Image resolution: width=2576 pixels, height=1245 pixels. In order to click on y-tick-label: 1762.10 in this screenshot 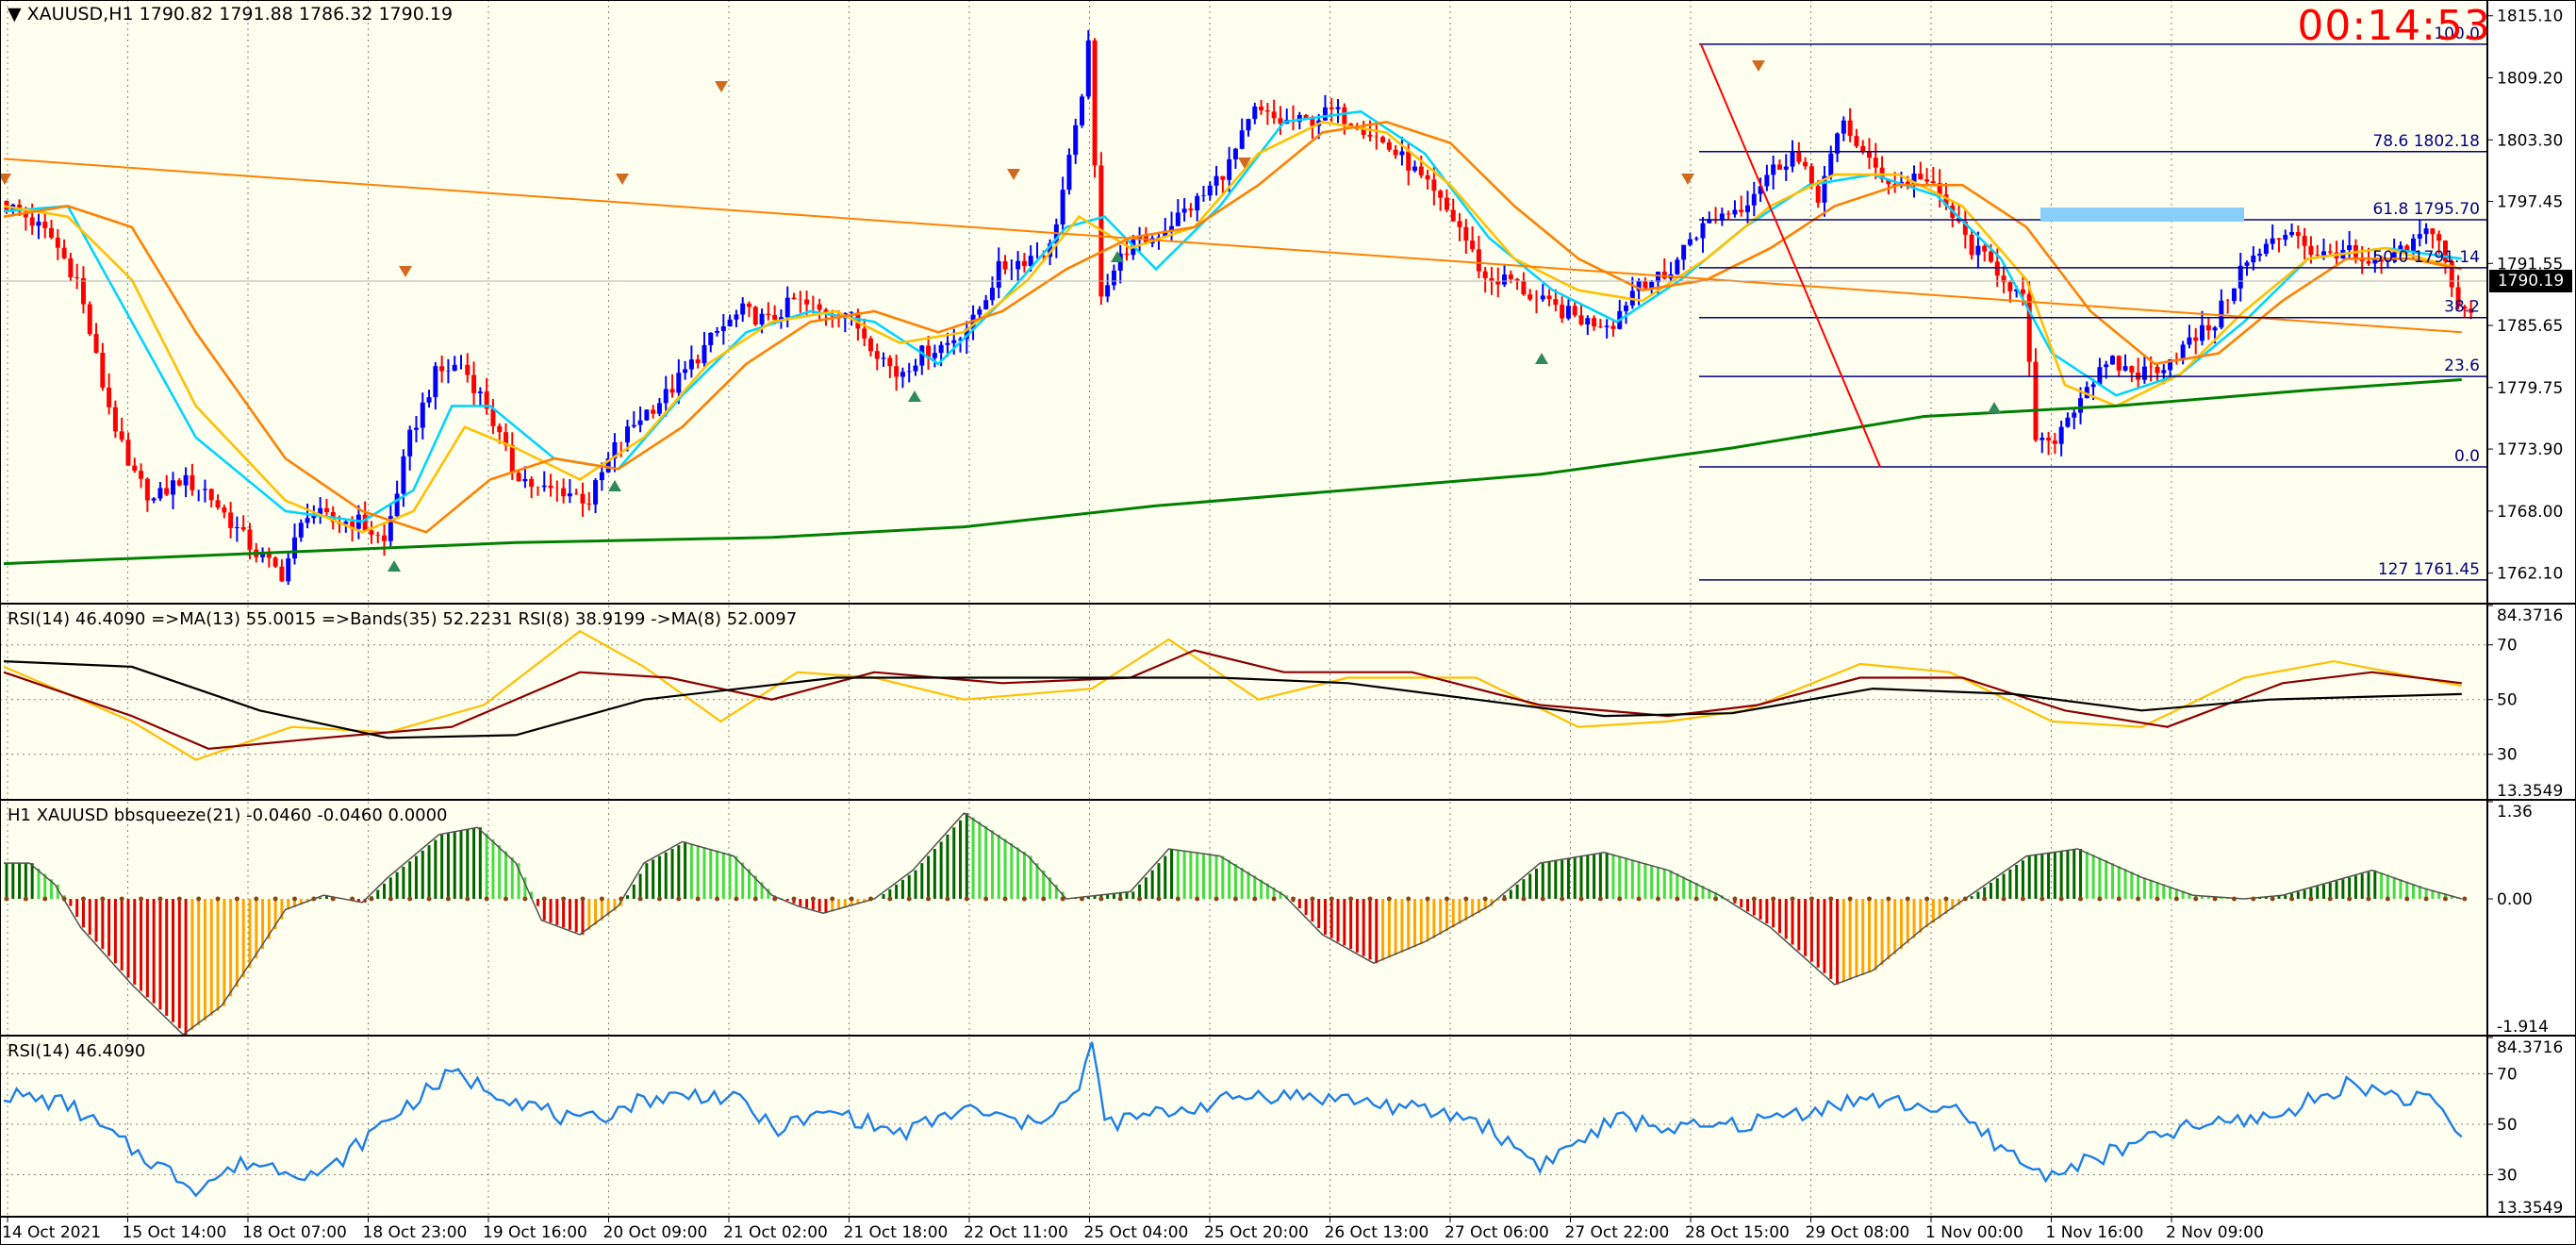, I will do `click(2530, 575)`.